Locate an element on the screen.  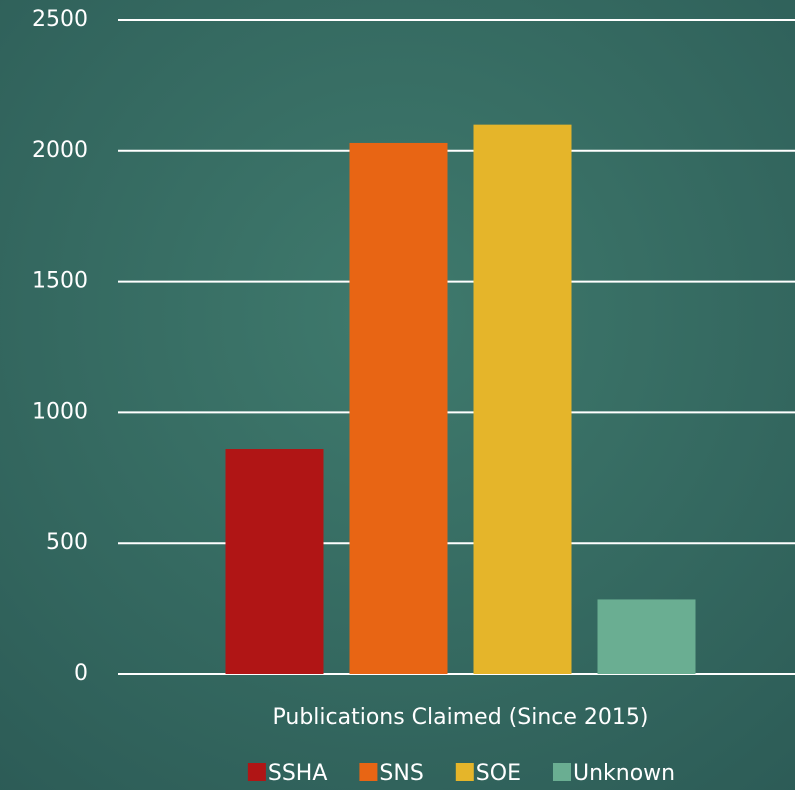
y-tick-label: 2000 is located at coordinates (60, 150).